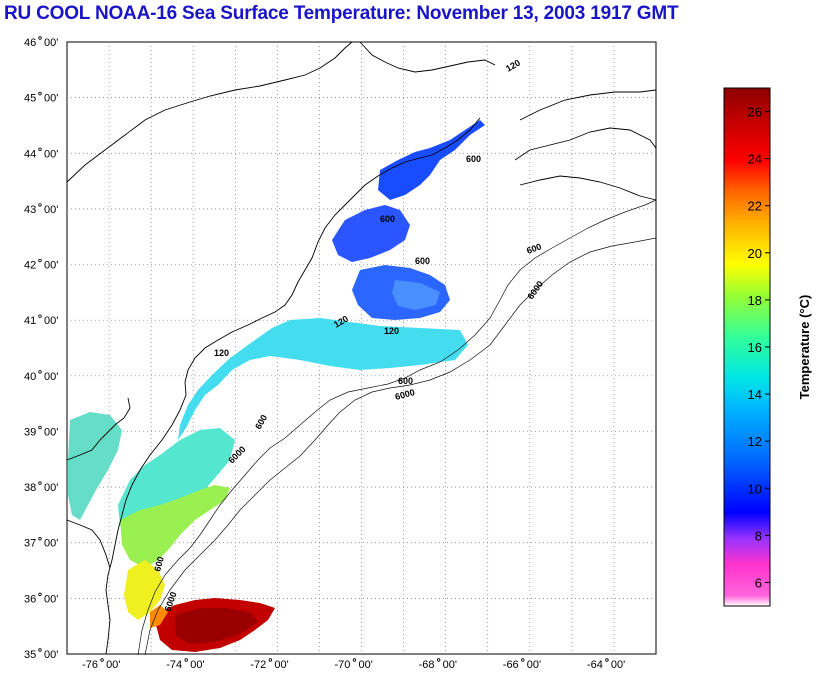  I want to click on latitude-label: 37, so click(30, 544).